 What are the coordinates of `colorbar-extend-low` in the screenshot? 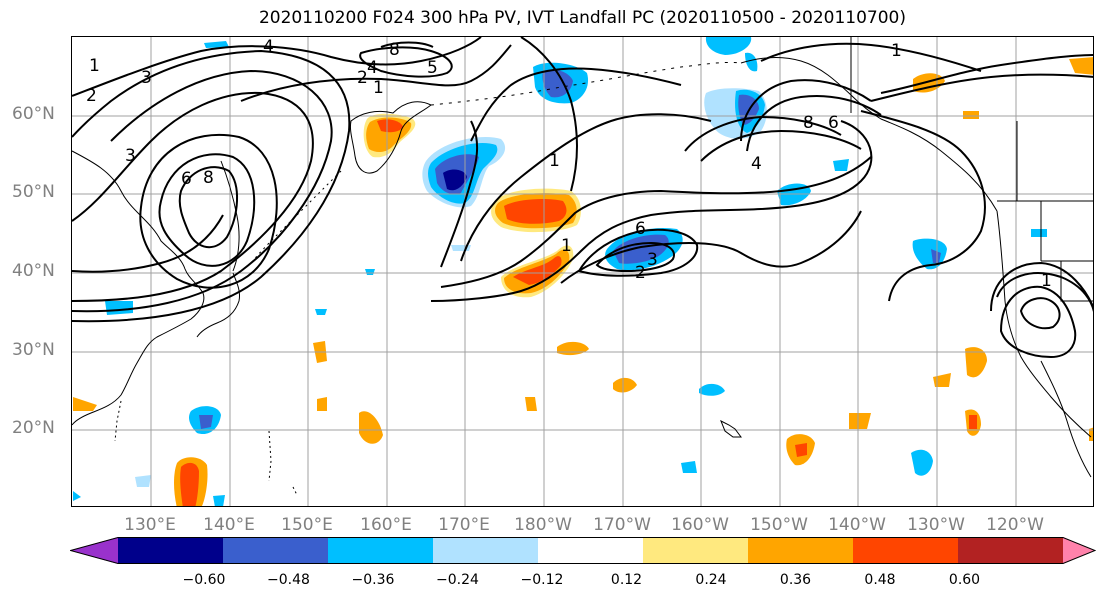 It's located at (94, 550).